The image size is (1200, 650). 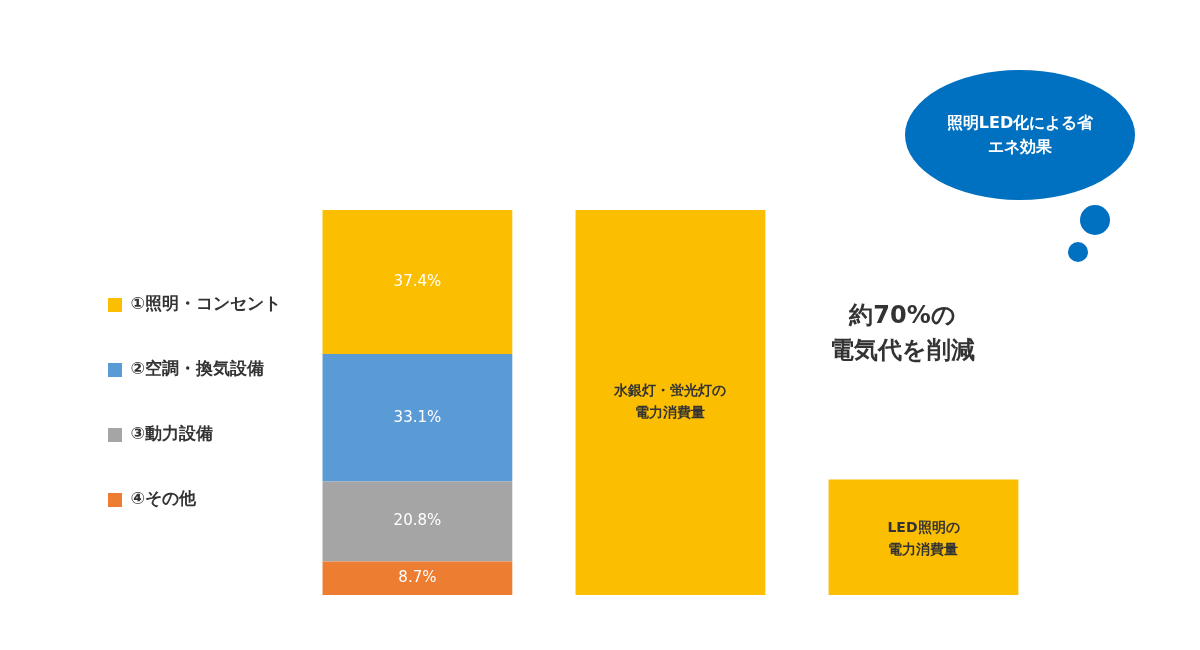 I want to click on x-tick-label: 水銀灯・蛍光灯の電力消費量, so click(x=670, y=401).